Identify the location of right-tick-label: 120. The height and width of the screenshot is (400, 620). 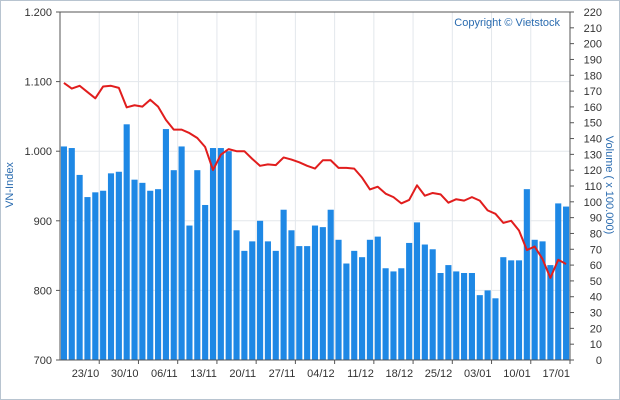
(593, 171).